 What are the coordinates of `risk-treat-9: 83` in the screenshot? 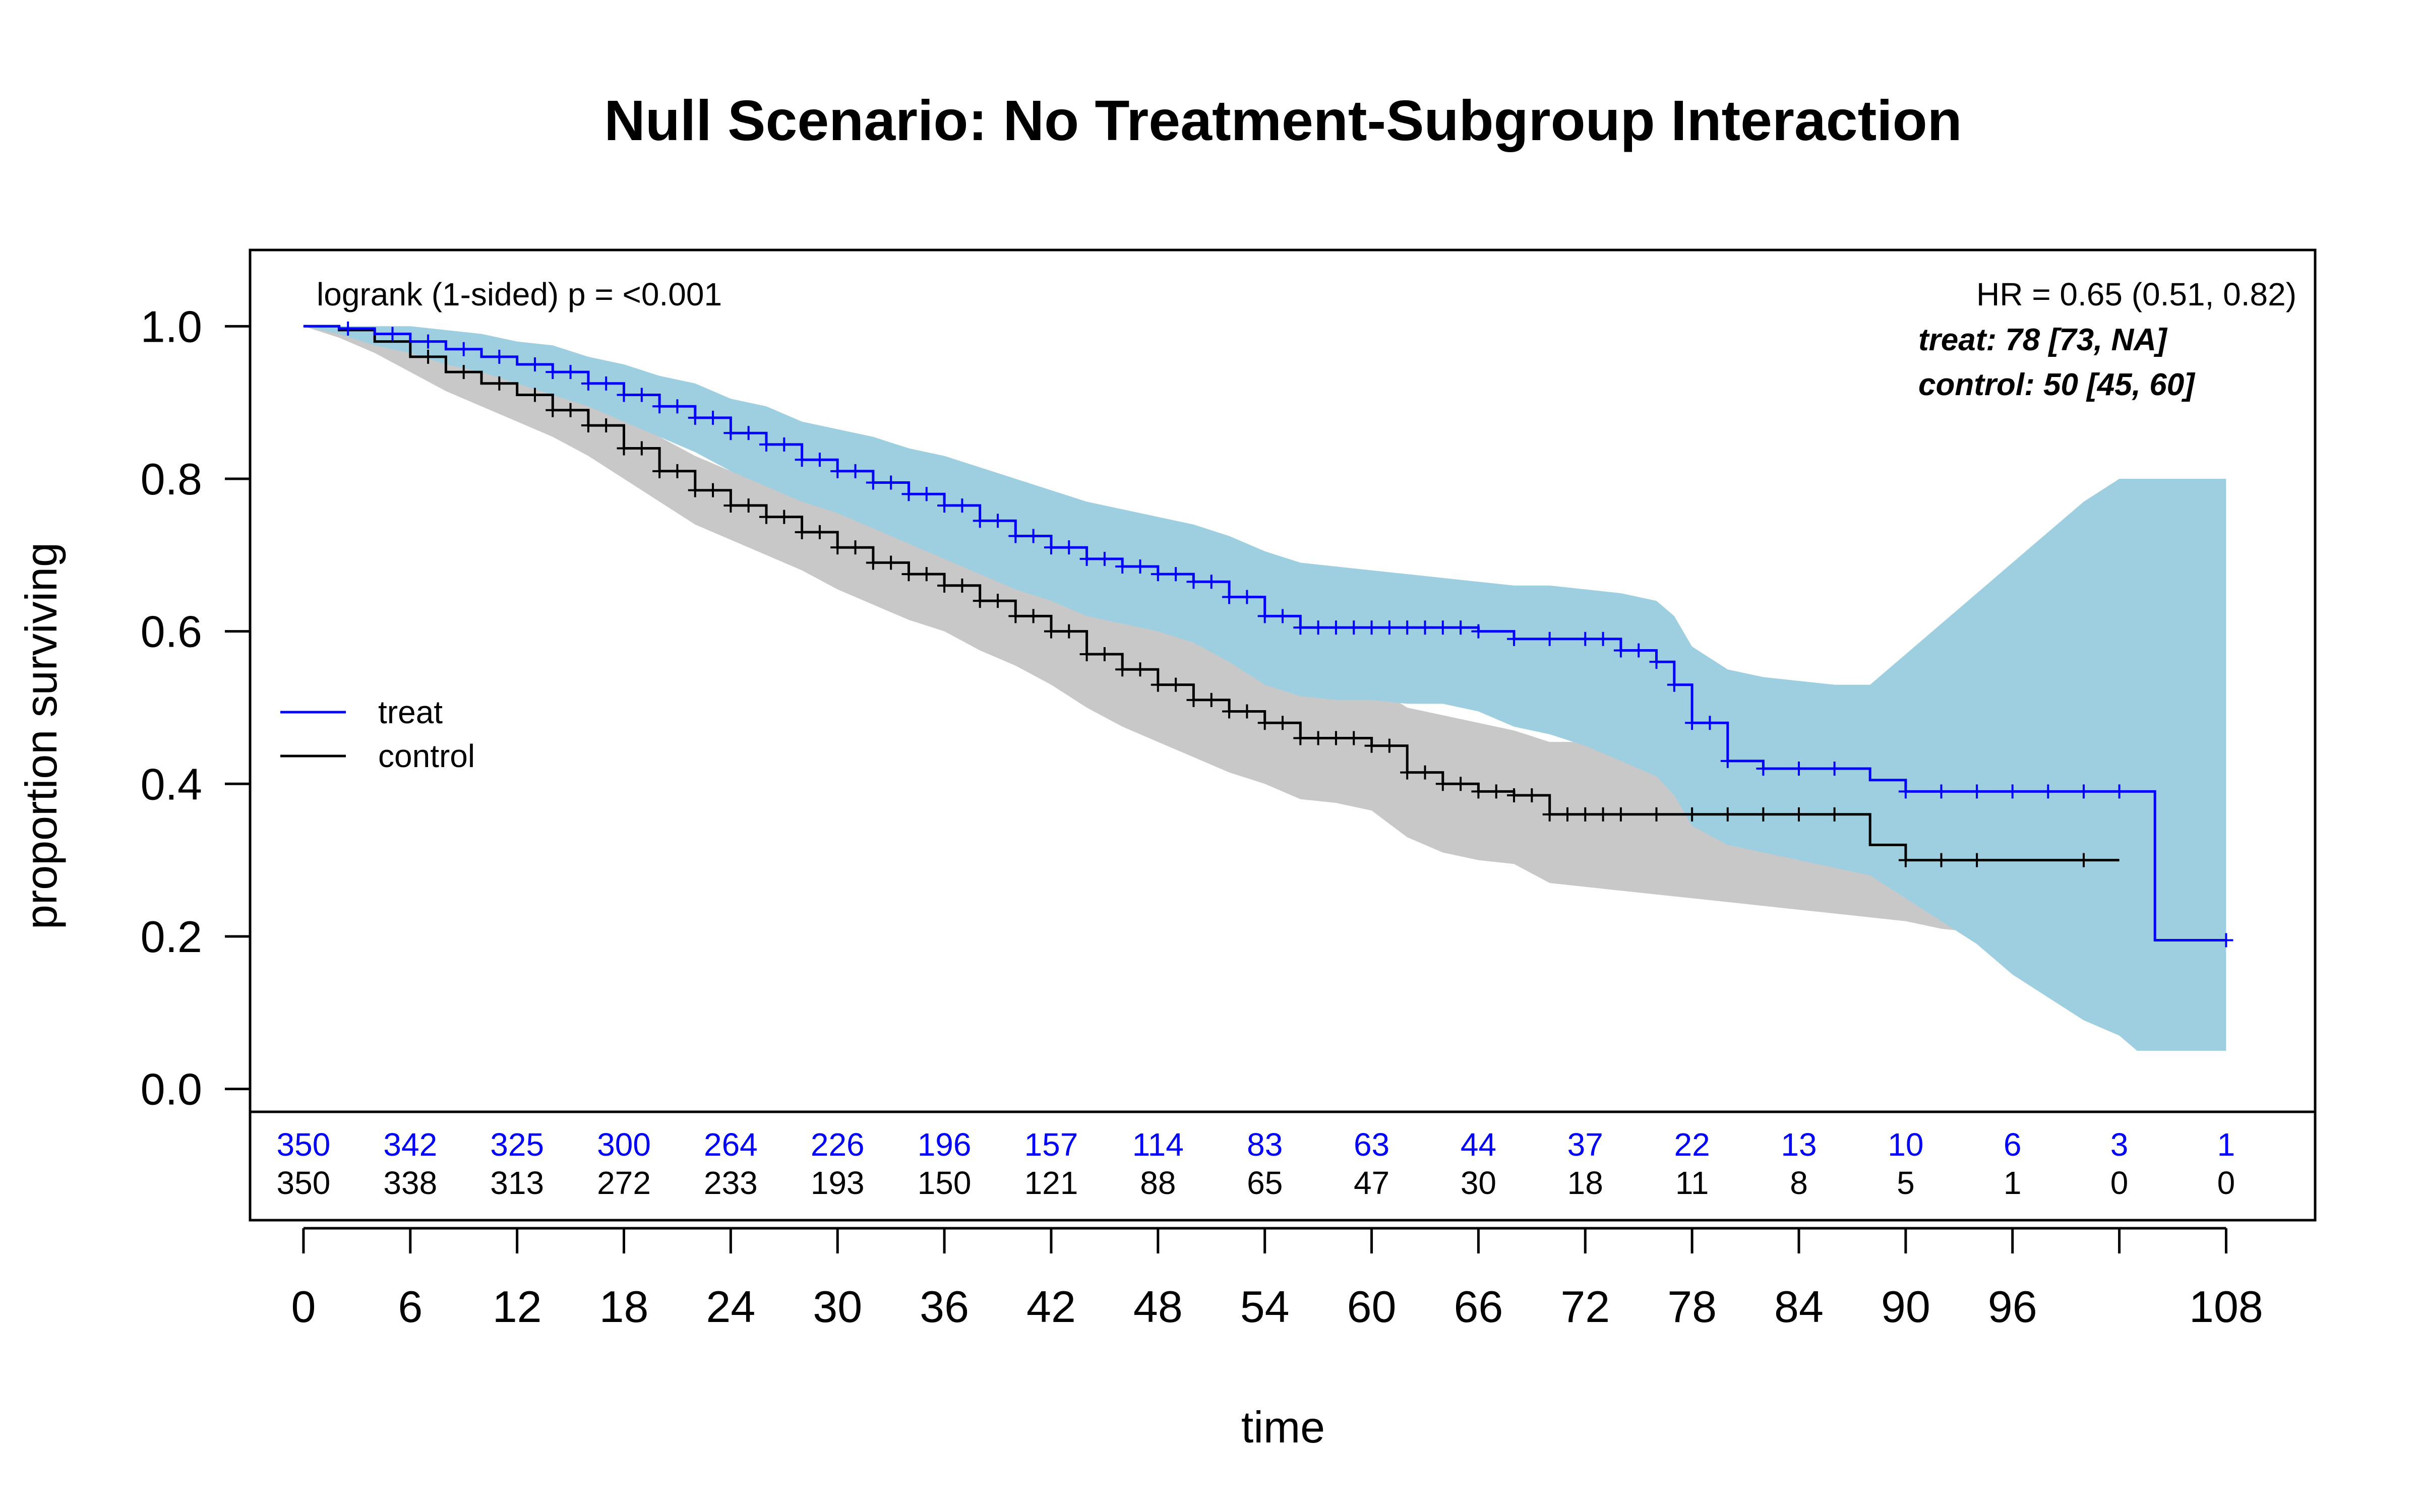 It's located at (1265, 1144).